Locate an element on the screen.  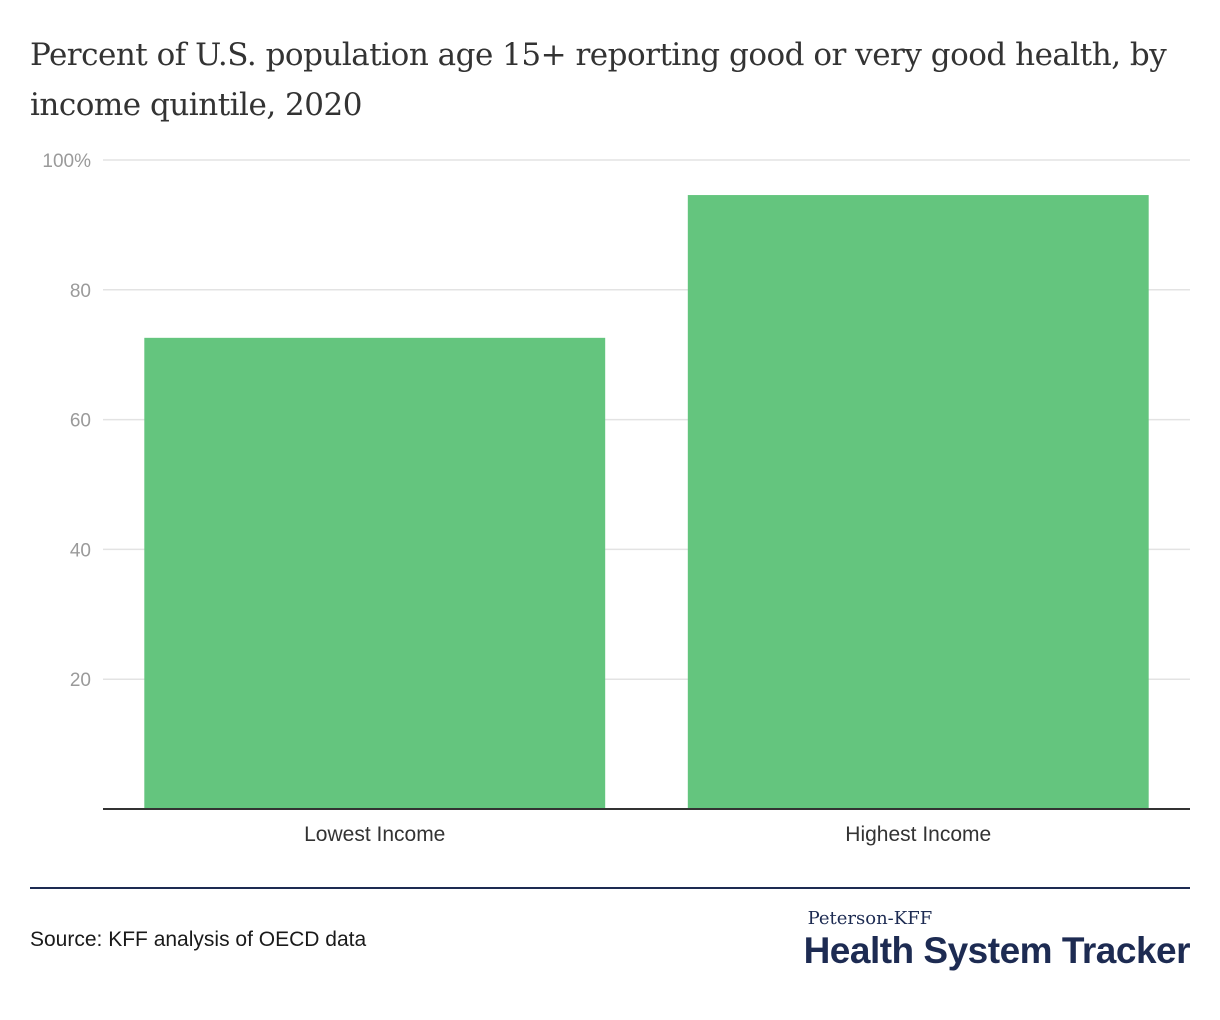
y-tick-label: 80 is located at coordinates (80, 291).